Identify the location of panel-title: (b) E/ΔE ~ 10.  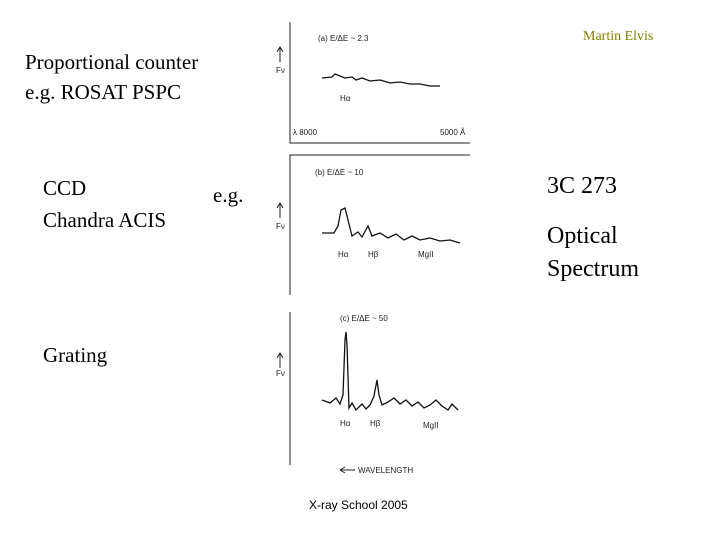
(339, 172).